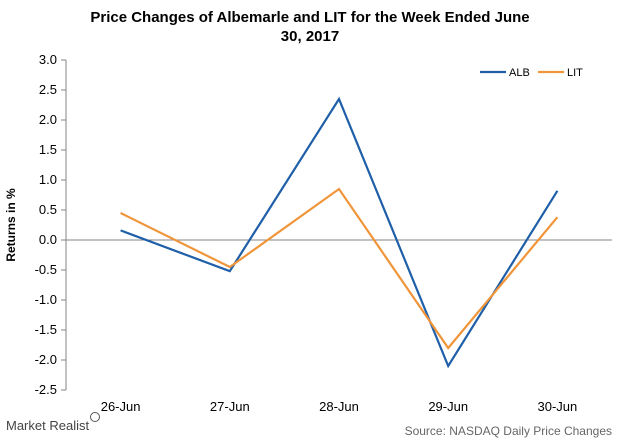 This screenshot has height=443, width=620. I want to click on x-tick-label: 28-Jun, so click(339, 406).